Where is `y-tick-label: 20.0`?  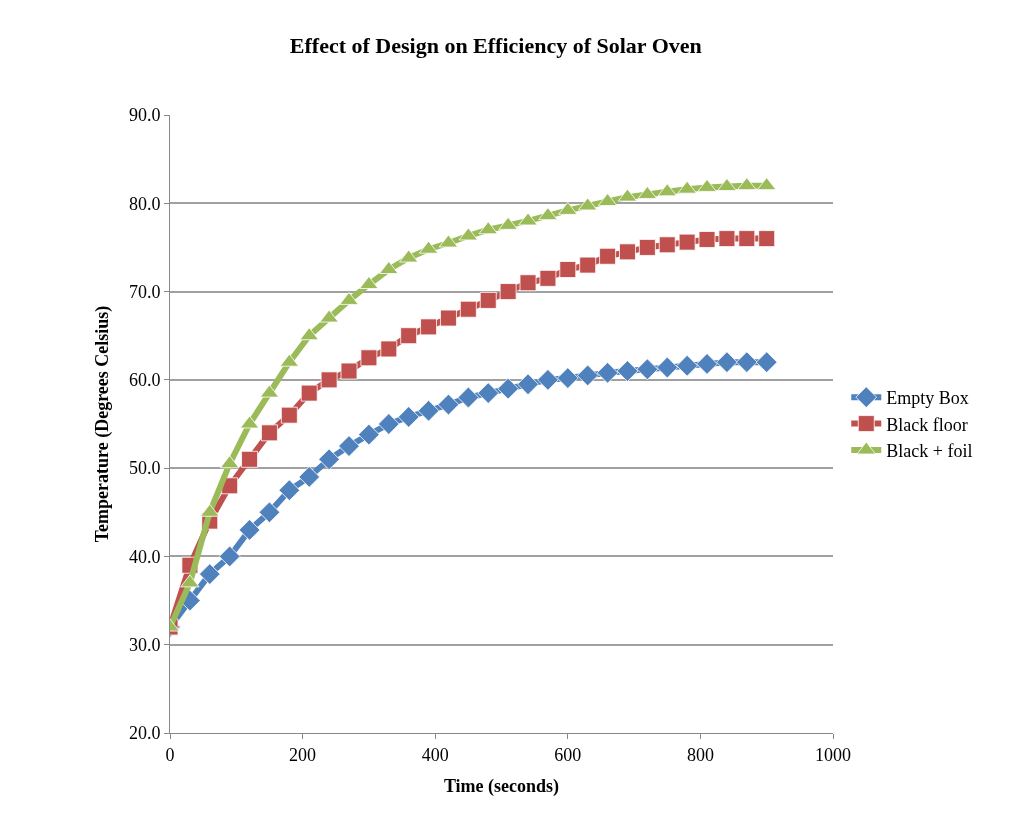 y-tick-label: 20.0 is located at coordinates (144, 733).